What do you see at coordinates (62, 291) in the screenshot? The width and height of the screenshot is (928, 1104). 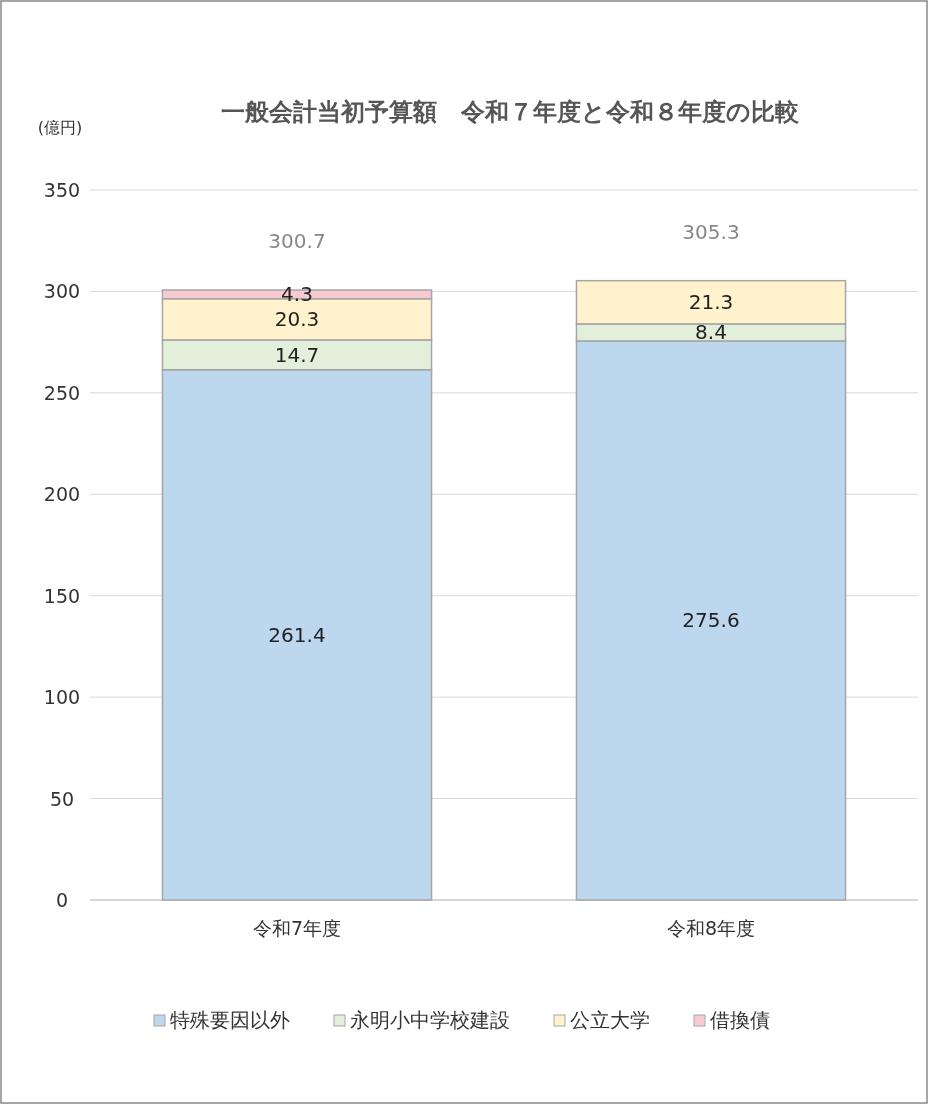 I see `y-tick-label: 300` at bounding box center [62, 291].